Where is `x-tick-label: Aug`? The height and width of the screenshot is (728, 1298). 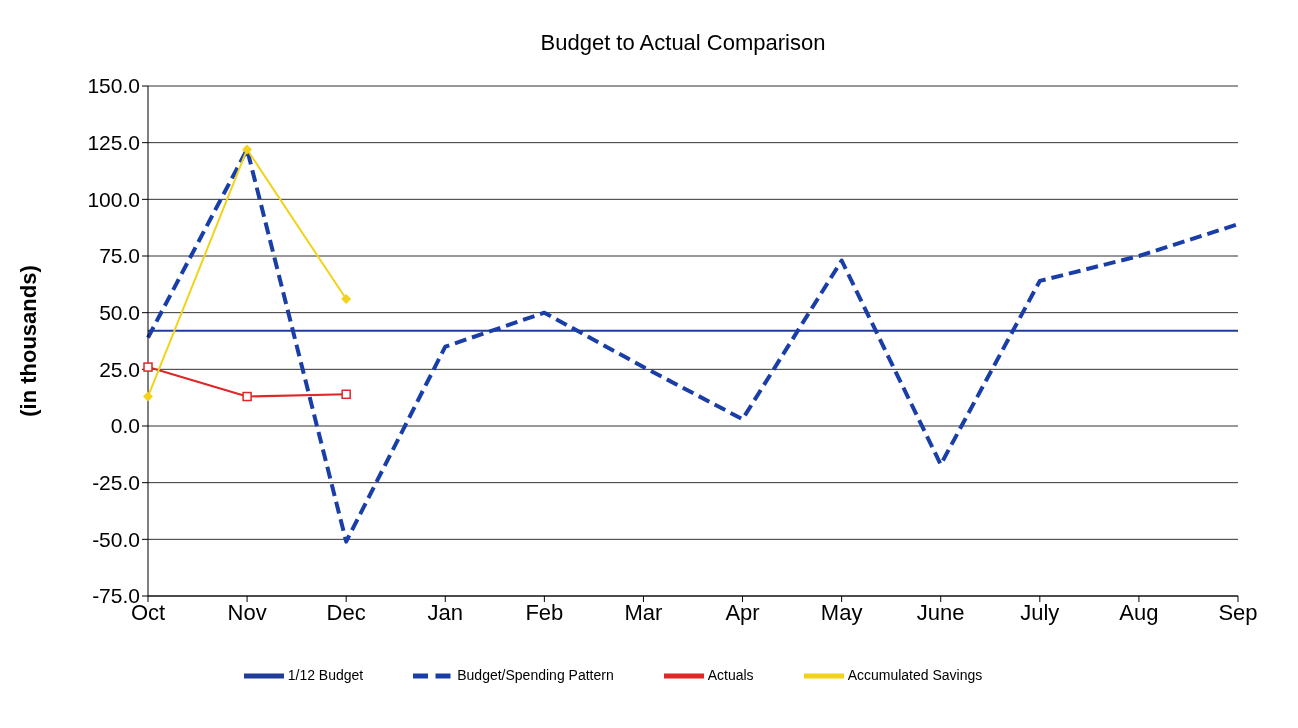 x-tick-label: Aug is located at coordinates (1139, 612).